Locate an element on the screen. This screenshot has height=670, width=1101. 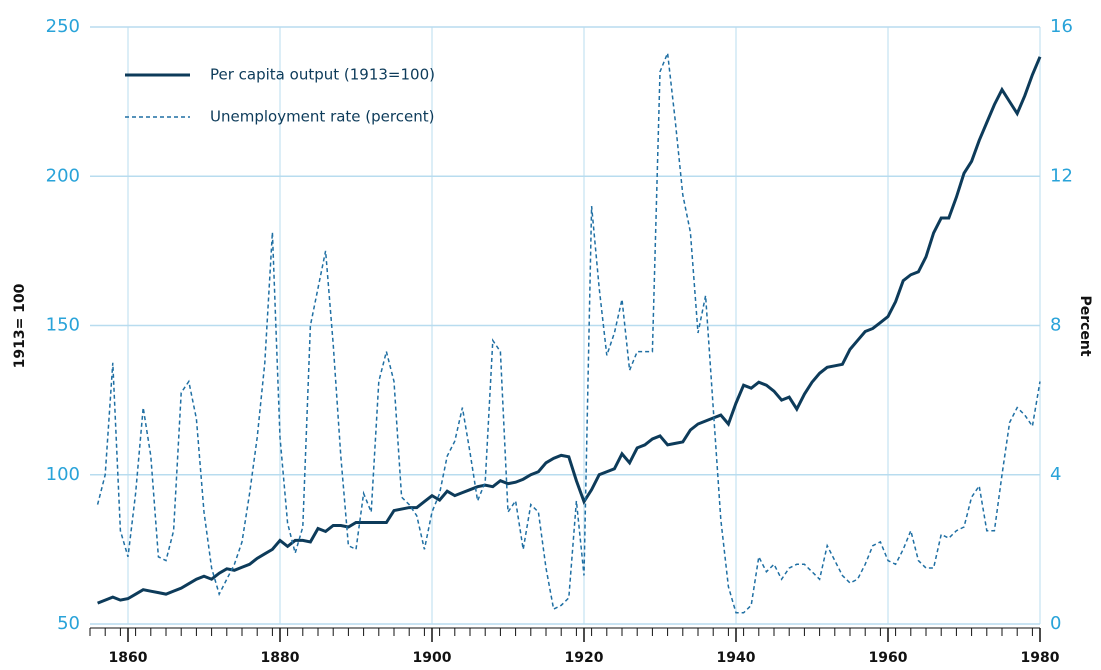
x-tick-label: 1860 is located at coordinates (128, 658).